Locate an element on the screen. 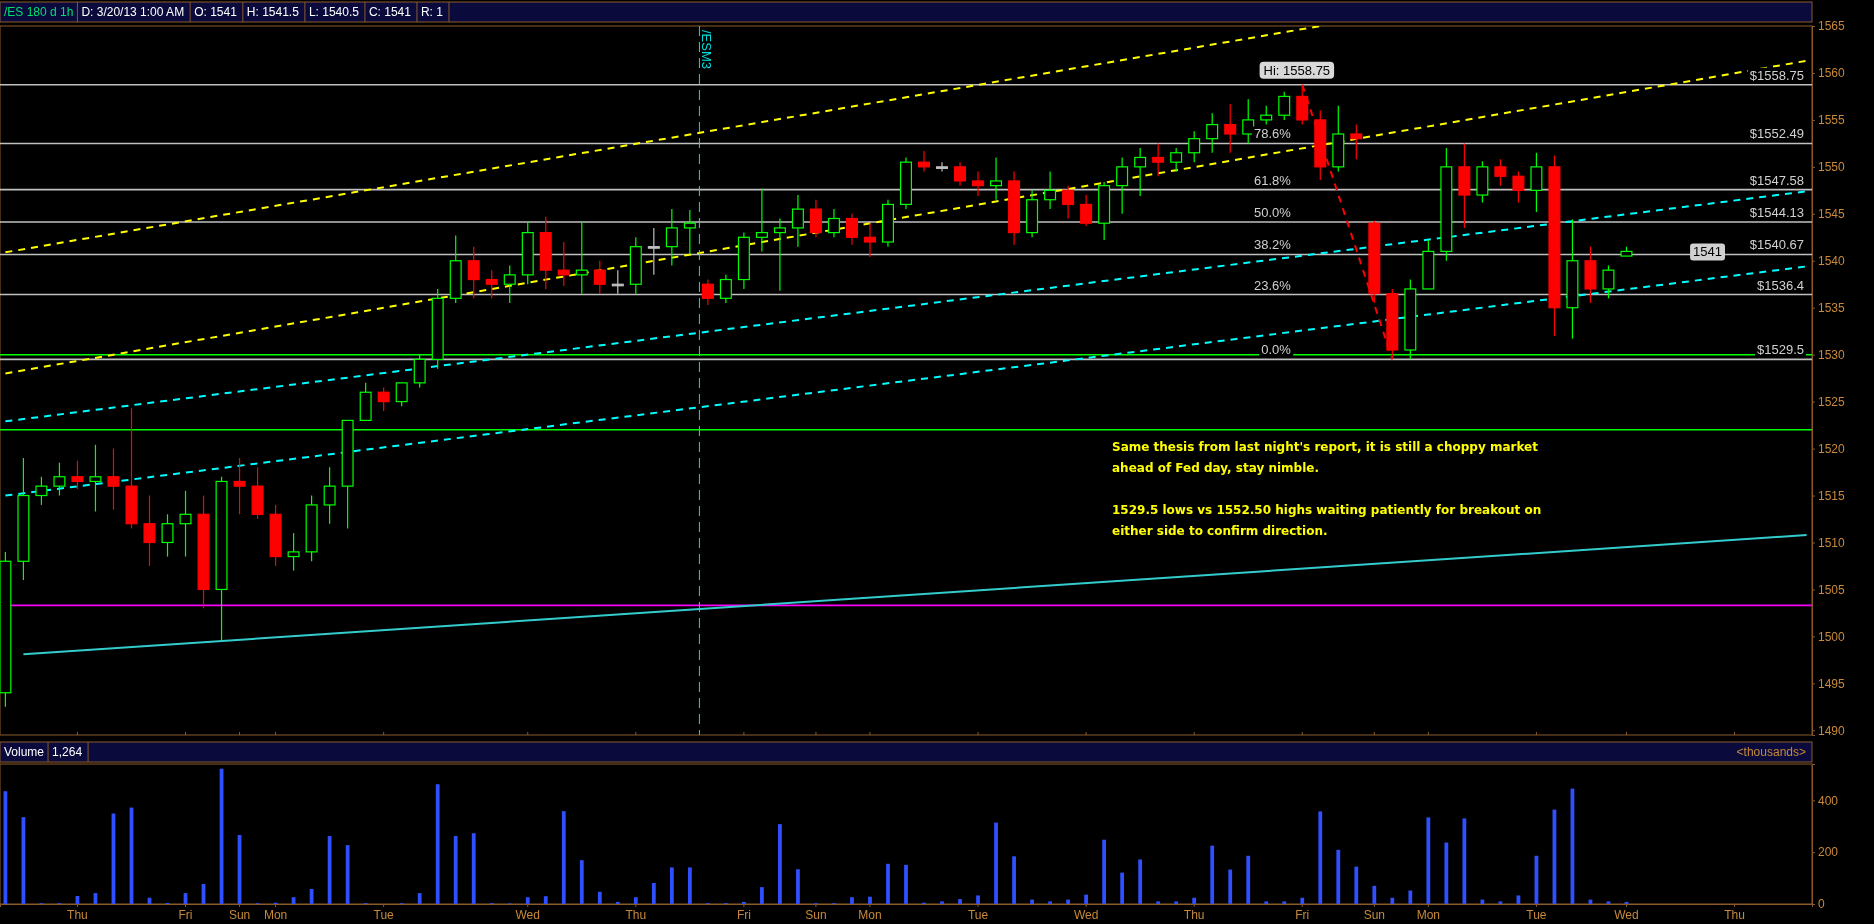  y-tick-label: 1555 is located at coordinates (1832, 120).